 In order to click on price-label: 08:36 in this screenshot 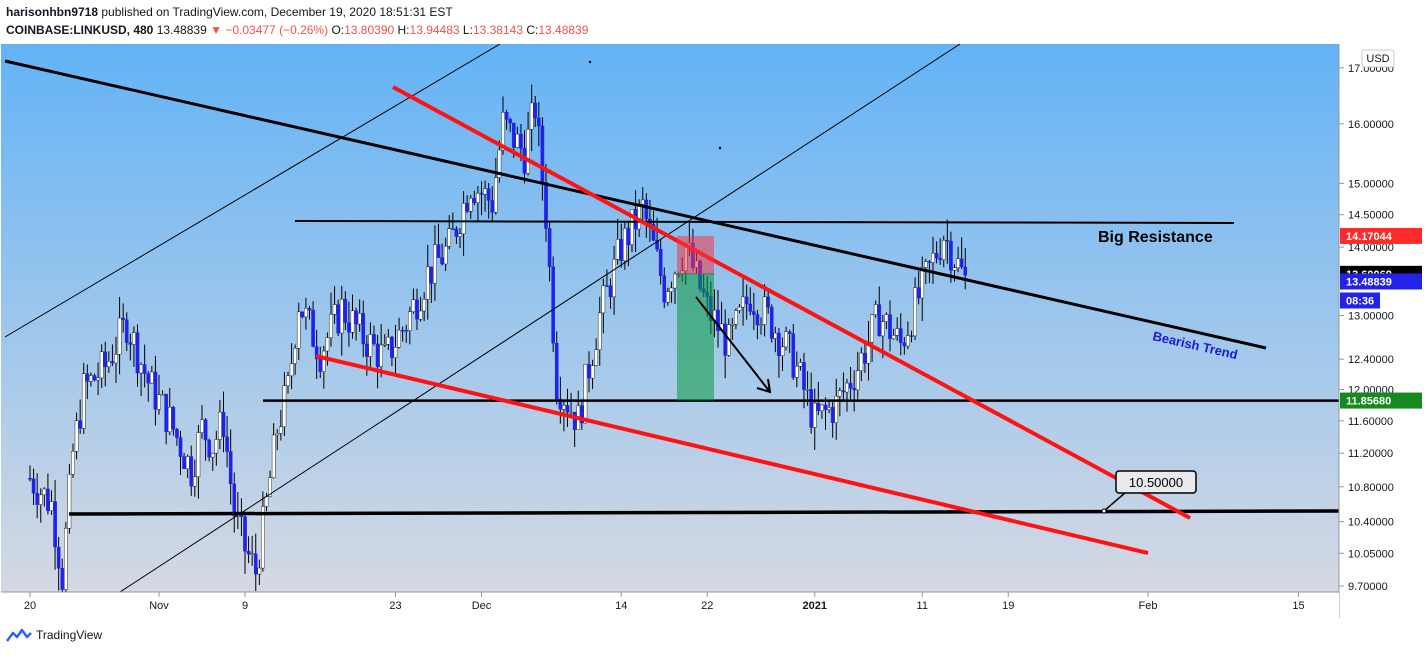, I will do `click(1360, 301)`.